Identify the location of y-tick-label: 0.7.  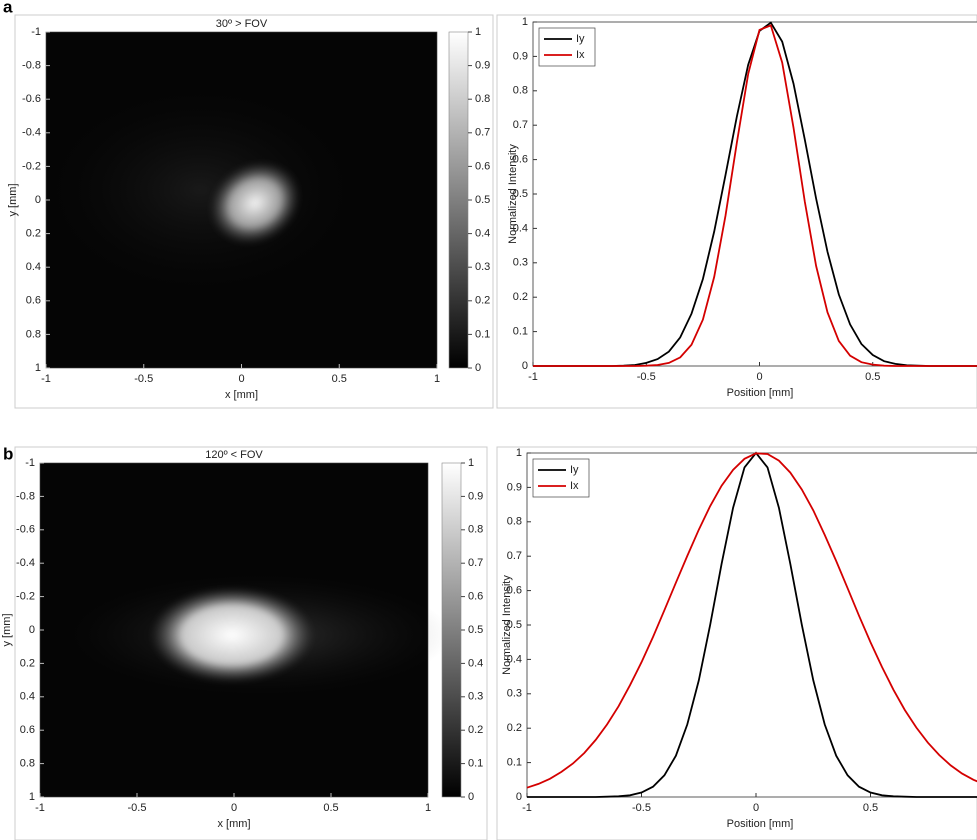
(514, 556).